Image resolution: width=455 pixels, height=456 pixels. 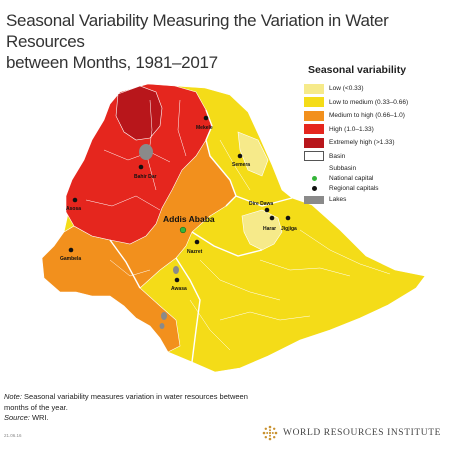 What do you see at coordinates (269, 229) in the screenshot?
I see `label-harar: Harar` at bounding box center [269, 229].